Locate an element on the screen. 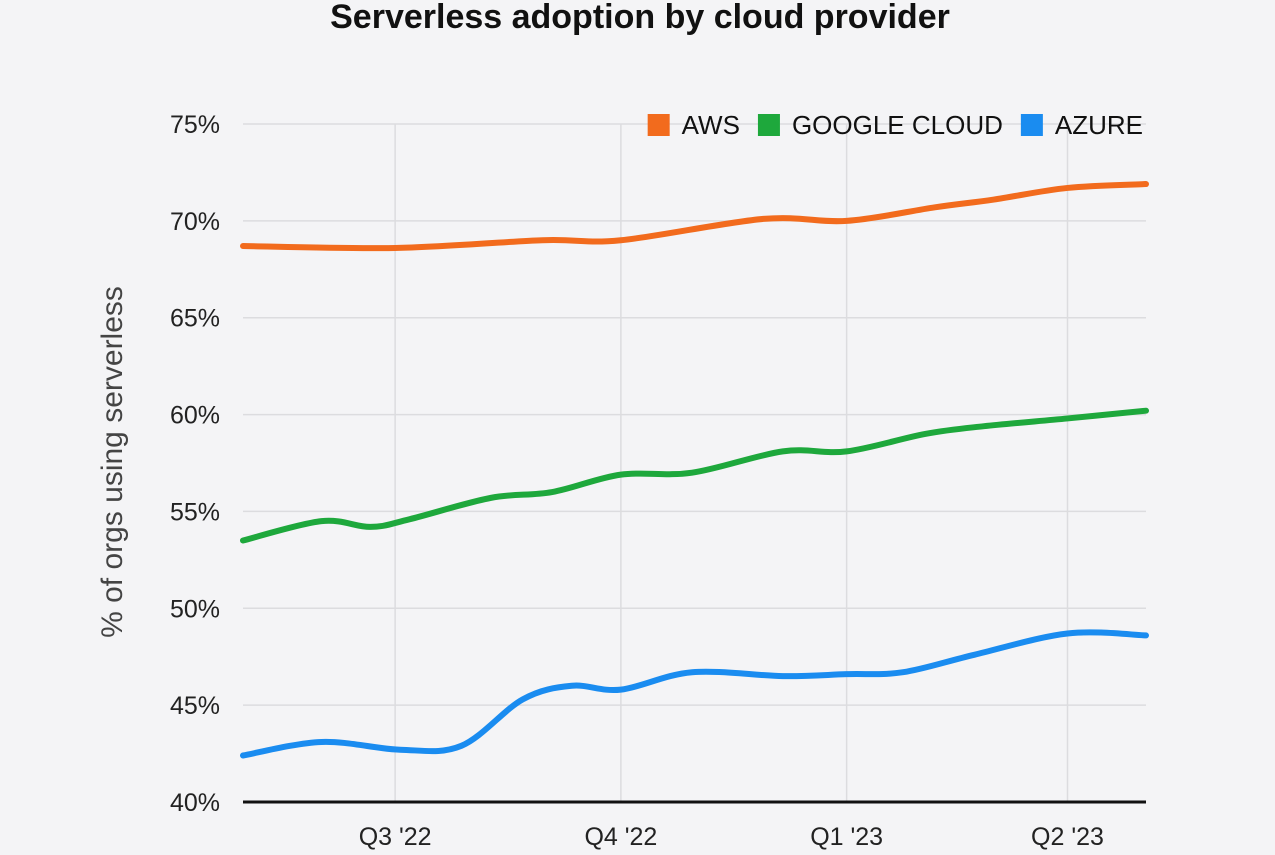  x-tick-label: Q3 '22 is located at coordinates (395, 836).